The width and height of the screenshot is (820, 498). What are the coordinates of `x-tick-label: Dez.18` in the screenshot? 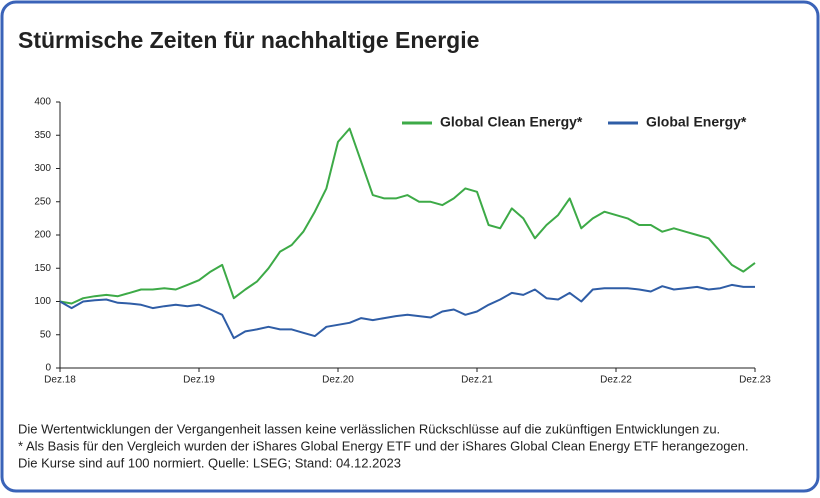 It's located at (60, 380).